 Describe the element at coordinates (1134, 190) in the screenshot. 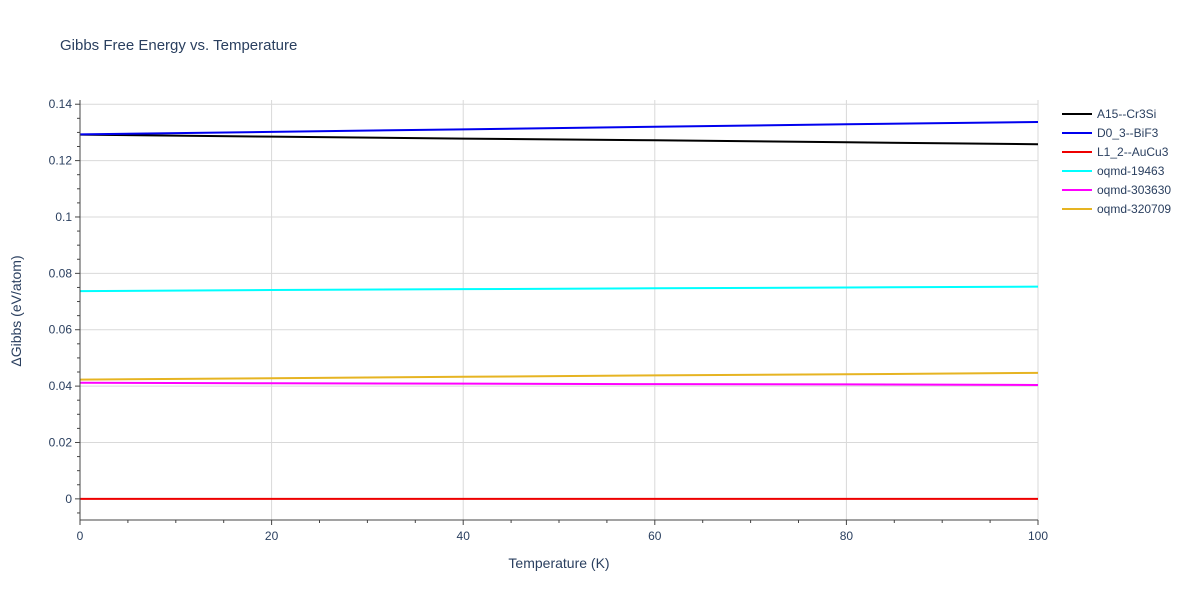

I see `legend-label: oqmd-303630` at that location.